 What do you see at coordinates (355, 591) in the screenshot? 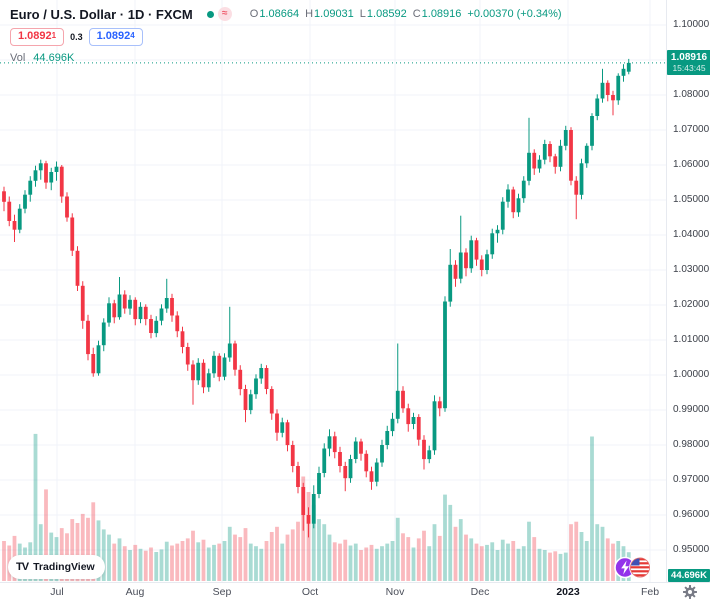
I see `time-axis: Jul Aug Sep Oct Nov Dec 2023 Feb` at bounding box center [355, 591].